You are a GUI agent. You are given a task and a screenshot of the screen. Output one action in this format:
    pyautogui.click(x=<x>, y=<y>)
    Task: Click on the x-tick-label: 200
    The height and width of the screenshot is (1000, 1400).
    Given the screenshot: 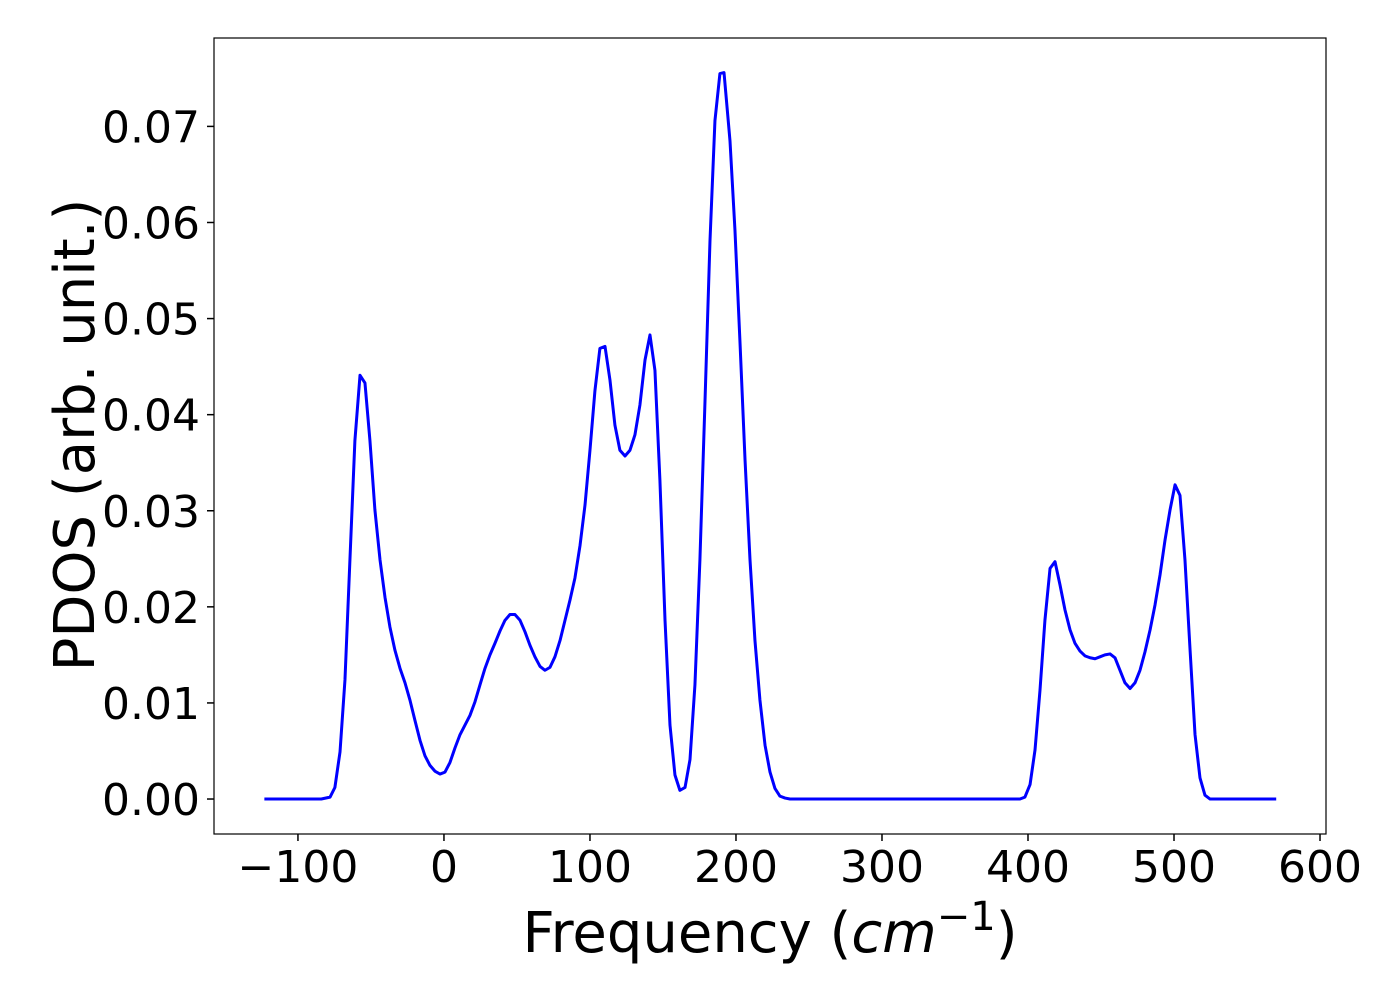 What is the action you would take?
    pyautogui.click(x=736, y=867)
    